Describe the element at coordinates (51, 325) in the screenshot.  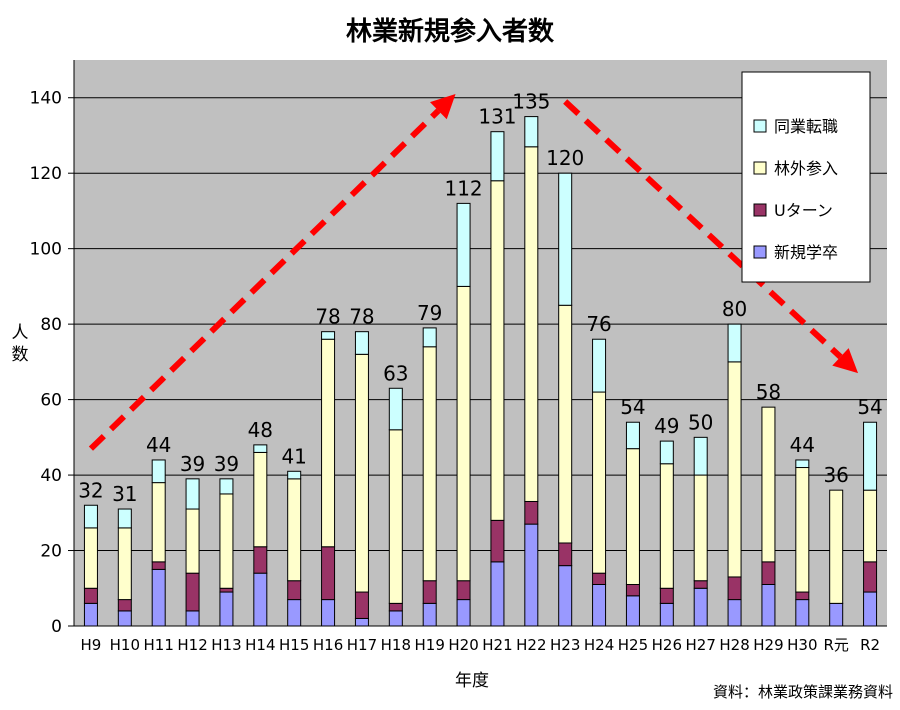
I see `y-tick-label: 80` at that location.